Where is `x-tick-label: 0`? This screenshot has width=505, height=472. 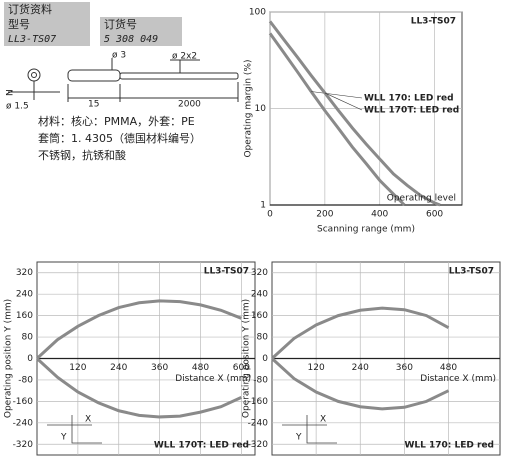
x-tick-label: 0 is located at coordinates (270, 215).